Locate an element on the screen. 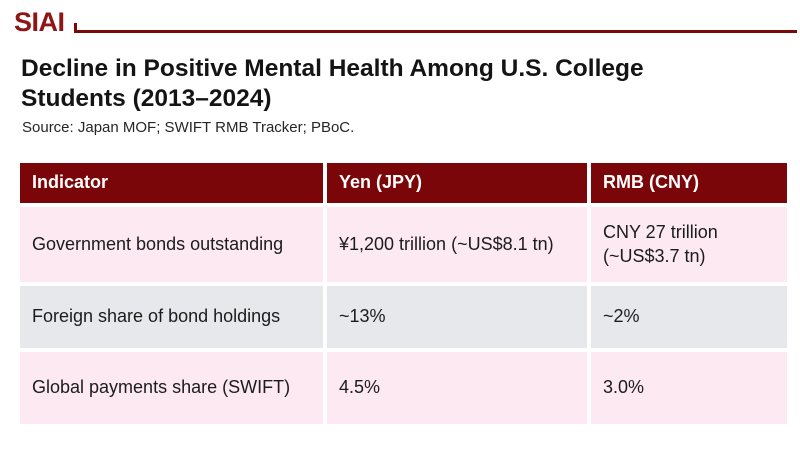 Image resolution: width=800 pixels, height=450 pixels. row2-cell-cny: 3.0% is located at coordinates (689, 388).